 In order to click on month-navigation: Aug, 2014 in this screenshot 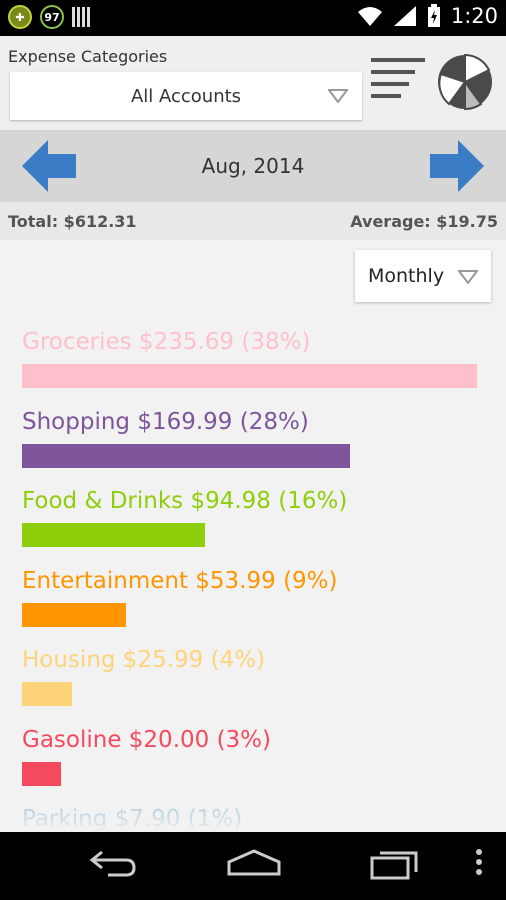, I will do `click(253, 166)`.